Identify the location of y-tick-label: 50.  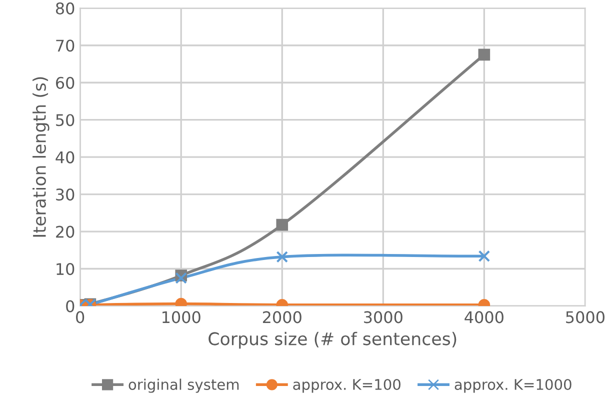
(65, 120).